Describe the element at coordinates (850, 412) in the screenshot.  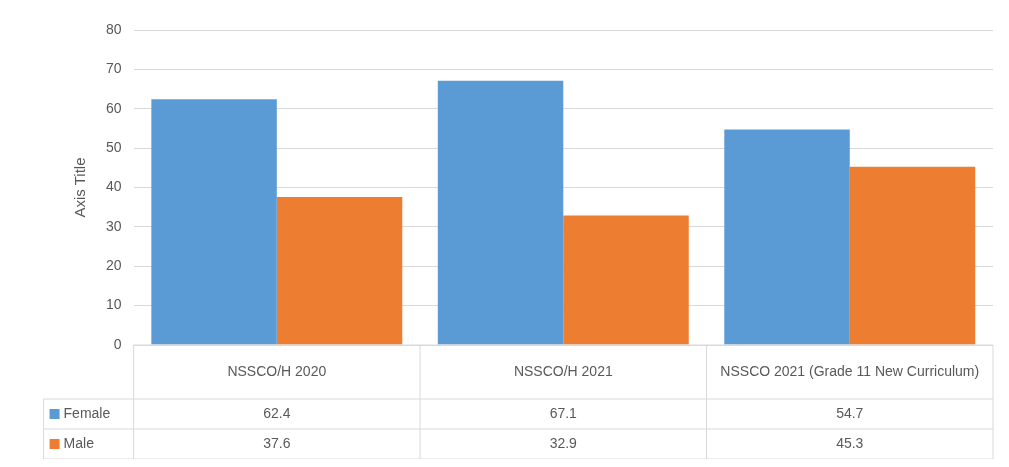
I see `data-label: 54.7` at that location.